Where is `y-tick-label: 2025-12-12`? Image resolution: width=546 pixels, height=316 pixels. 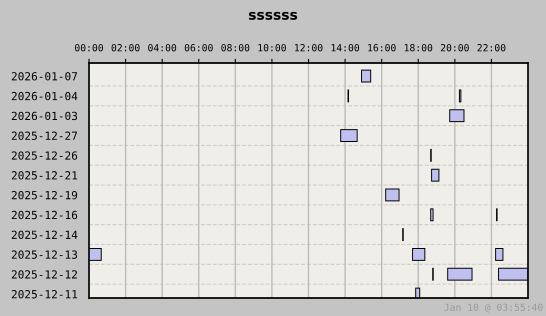
y-tick-label: 2025-12-12 is located at coordinates (44, 274).